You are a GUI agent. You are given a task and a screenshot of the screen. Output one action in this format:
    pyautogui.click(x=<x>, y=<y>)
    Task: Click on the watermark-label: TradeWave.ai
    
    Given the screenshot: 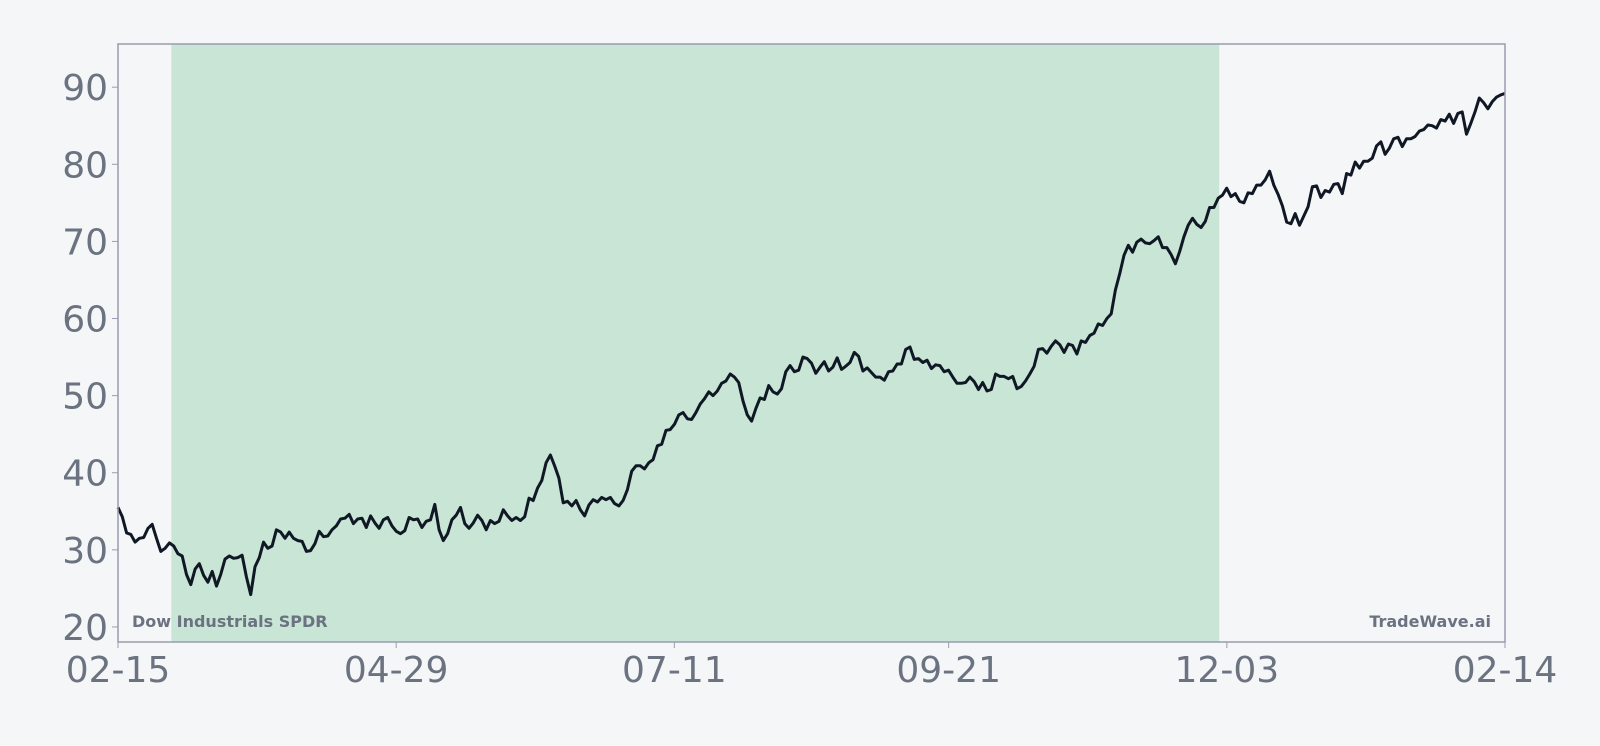 What is the action you would take?
    pyautogui.click(x=1430, y=621)
    